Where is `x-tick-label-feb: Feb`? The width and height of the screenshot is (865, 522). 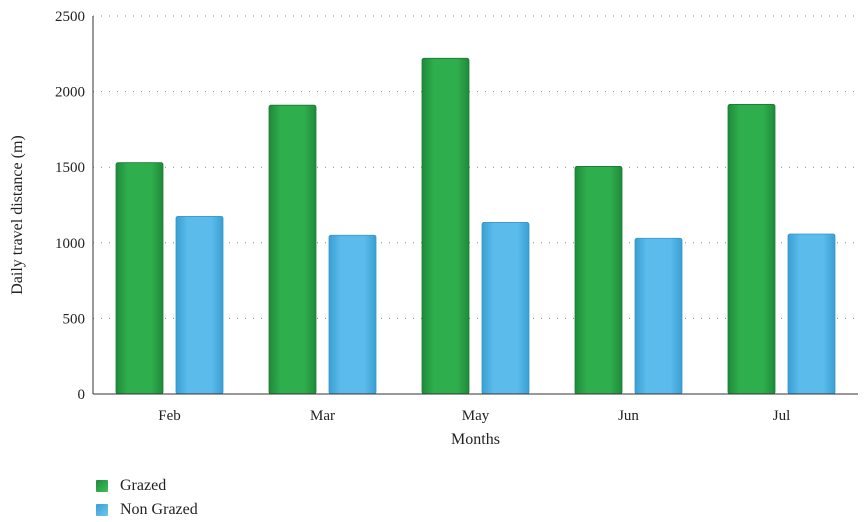 x-tick-label-feb: Feb is located at coordinates (169, 416).